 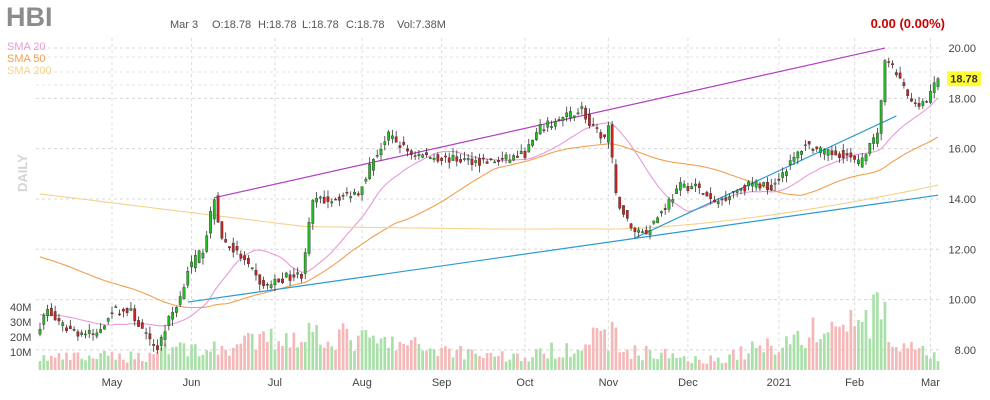 What do you see at coordinates (524, 383) in the screenshot?
I see `date-tick-label: Oct` at bounding box center [524, 383].